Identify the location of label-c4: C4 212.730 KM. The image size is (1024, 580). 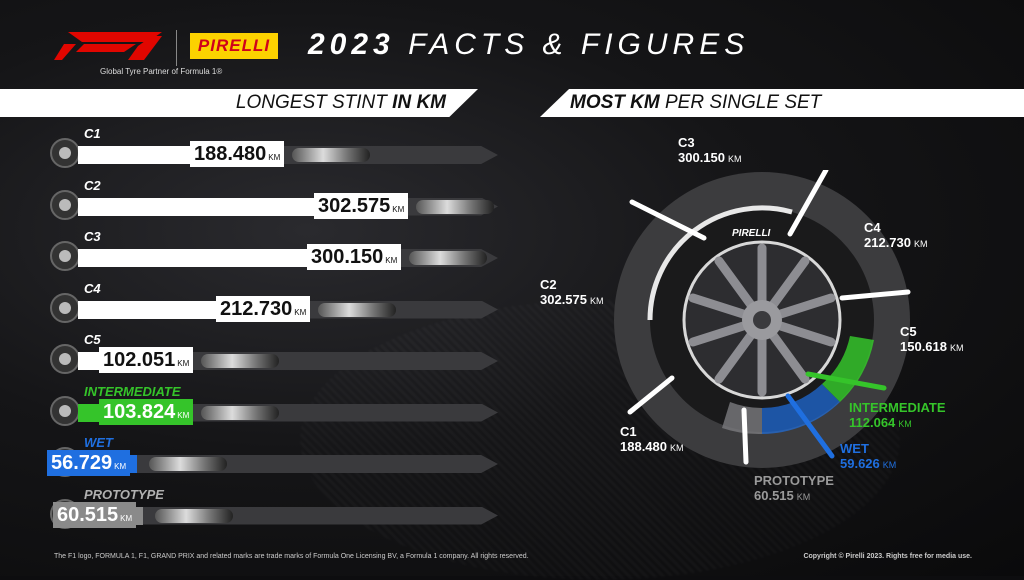
(896, 235).